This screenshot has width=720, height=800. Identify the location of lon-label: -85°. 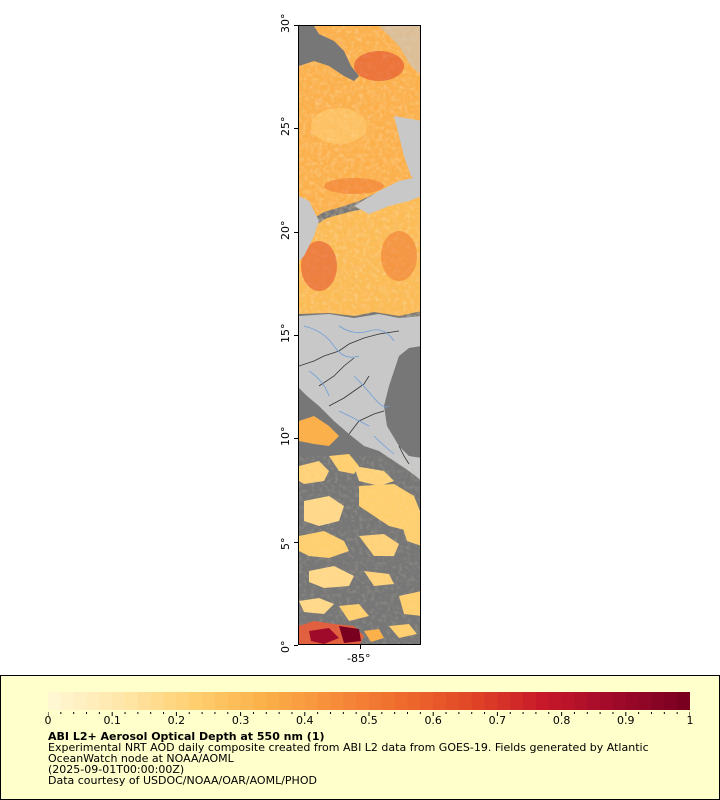
(359, 658).